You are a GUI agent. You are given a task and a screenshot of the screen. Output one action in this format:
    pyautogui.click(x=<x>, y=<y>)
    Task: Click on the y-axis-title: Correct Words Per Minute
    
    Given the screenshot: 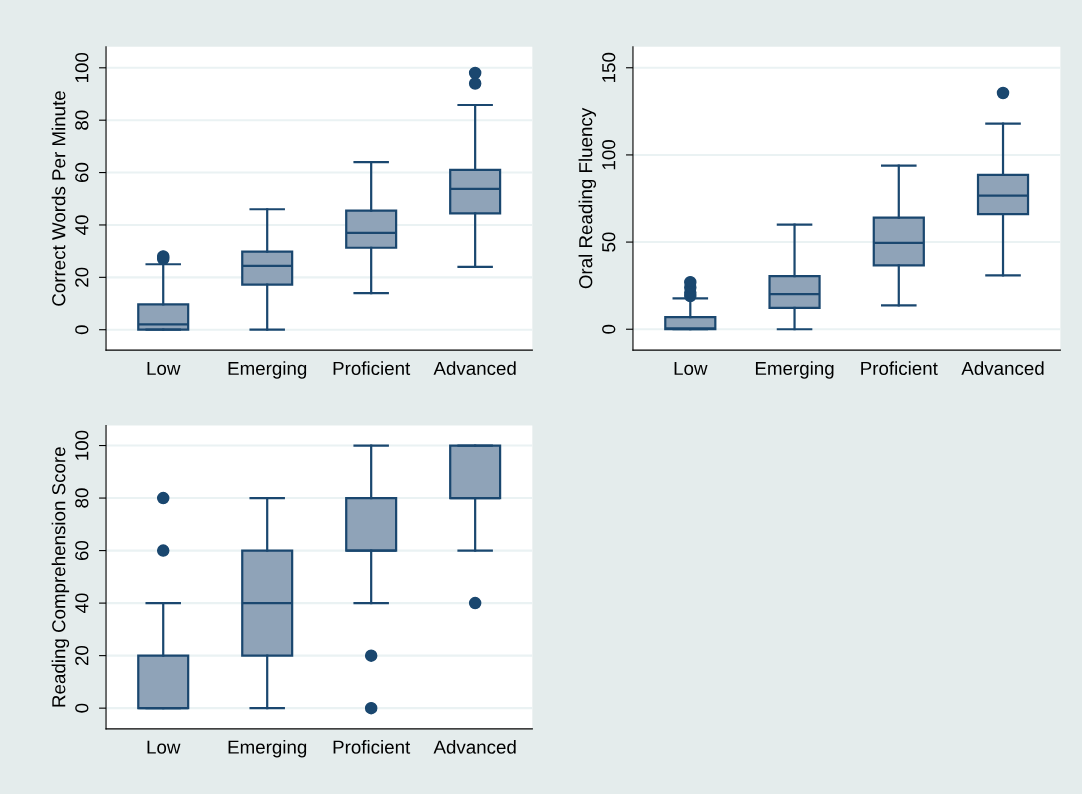 What is the action you would take?
    pyautogui.click(x=58, y=198)
    